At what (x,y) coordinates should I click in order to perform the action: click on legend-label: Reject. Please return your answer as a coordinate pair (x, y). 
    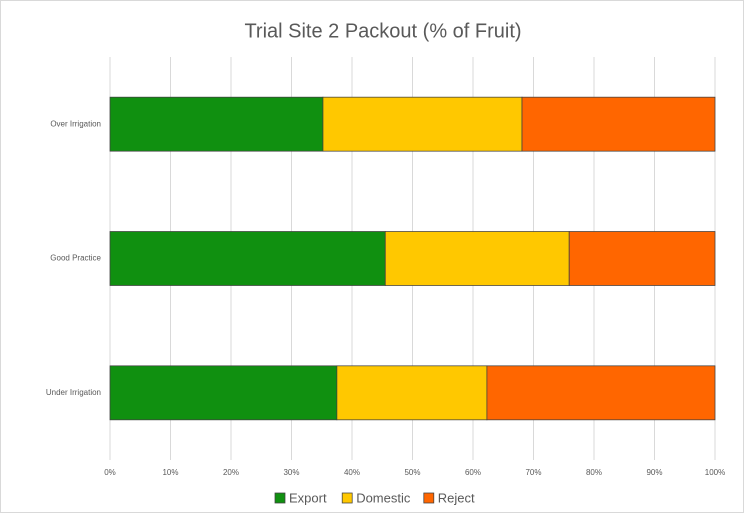
    Looking at the image, I should click on (456, 497).